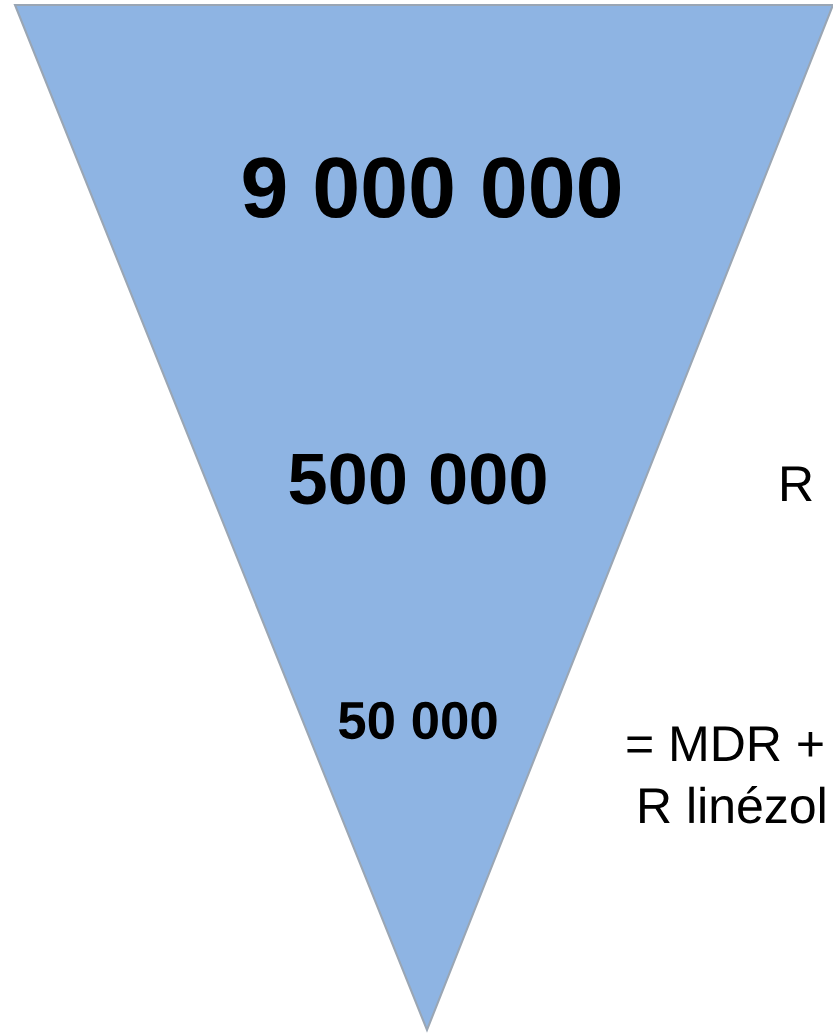 The image size is (833, 1034). Describe the element at coordinates (797, 483) in the screenshot. I see `text: R` at that location.